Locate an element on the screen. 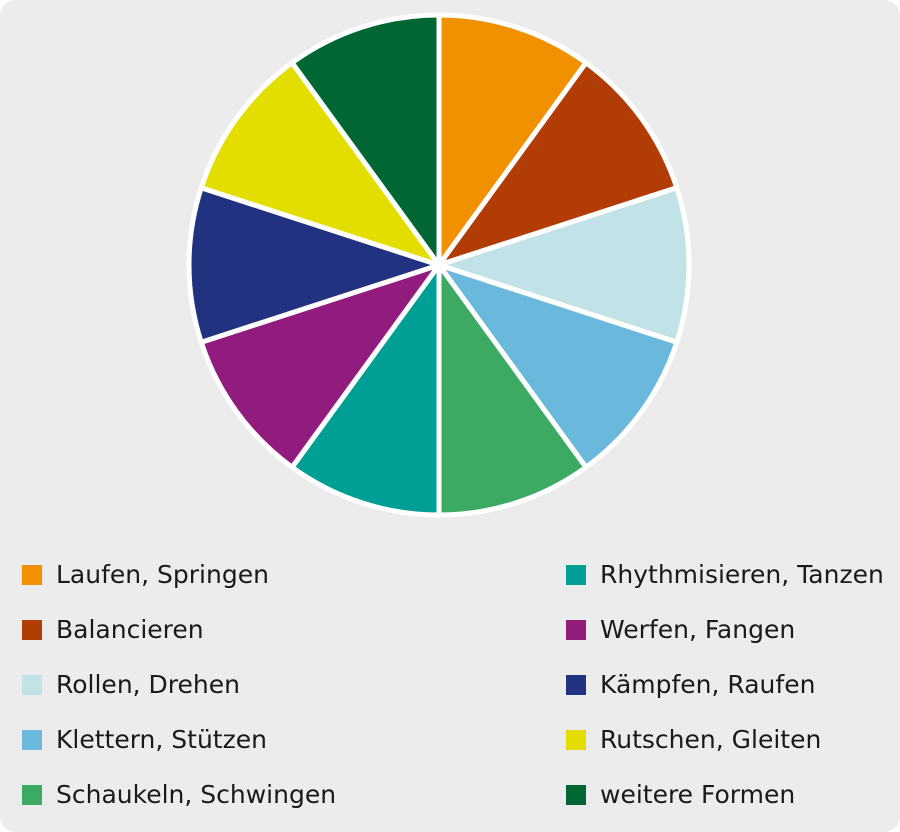  legend-item: weitere Formen is located at coordinates (680, 794).